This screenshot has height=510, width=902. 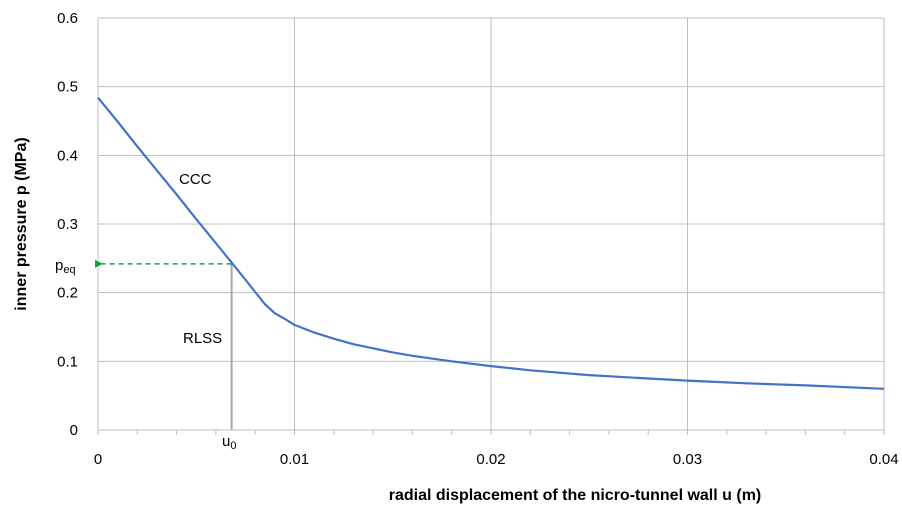 What do you see at coordinates (233, 446) in the screenshot?
I see `u0-sub: 0` at bounding box center [233, 446].